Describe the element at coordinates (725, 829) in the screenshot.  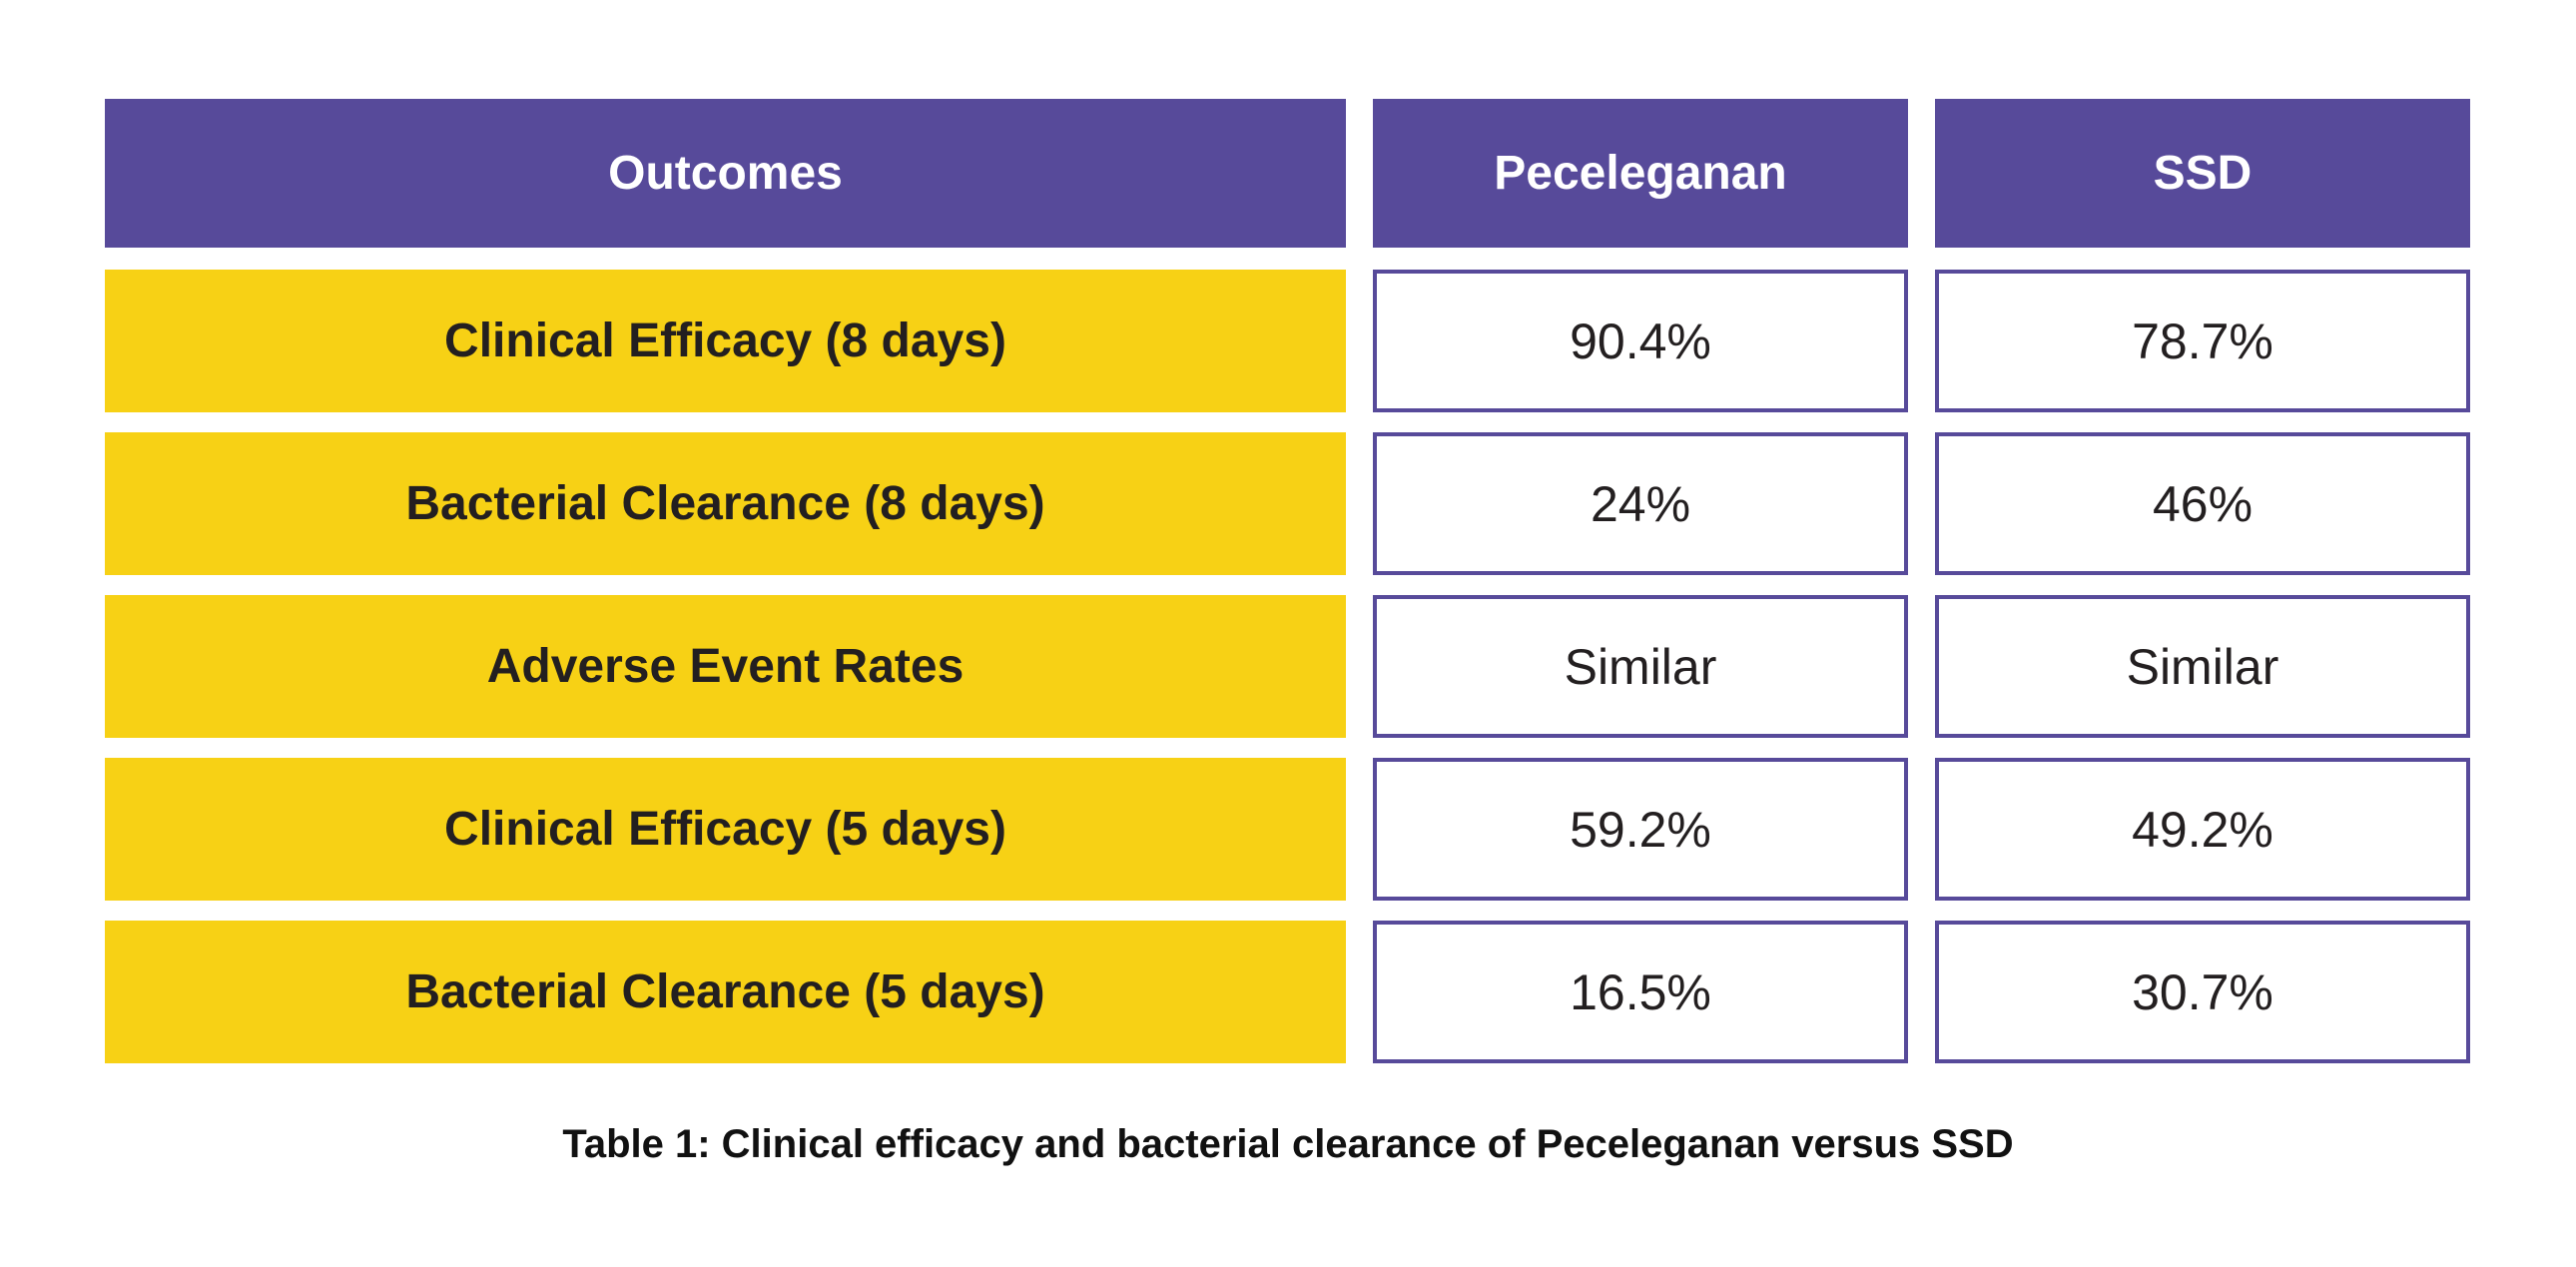
I see `outcome-cell: Clinical Efficacy (5 days)` at that location.